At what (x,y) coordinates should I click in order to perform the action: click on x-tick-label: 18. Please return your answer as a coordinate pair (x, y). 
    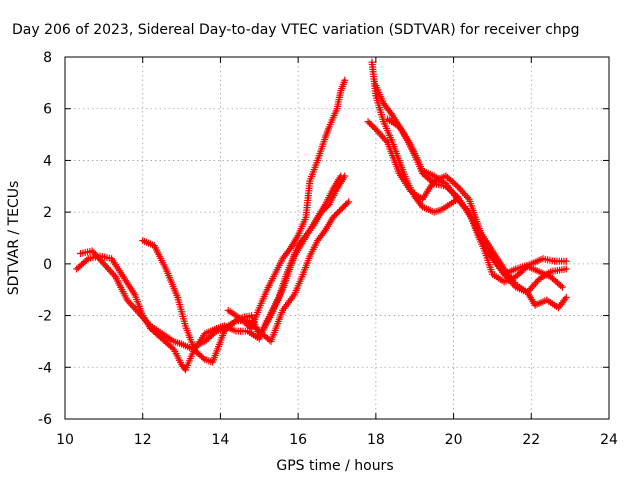
    Looking at the image, I should click on (376, 440).